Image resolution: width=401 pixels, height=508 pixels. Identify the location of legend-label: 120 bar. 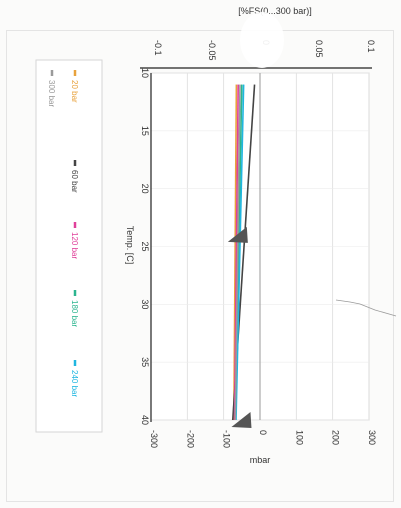
(74, 245).